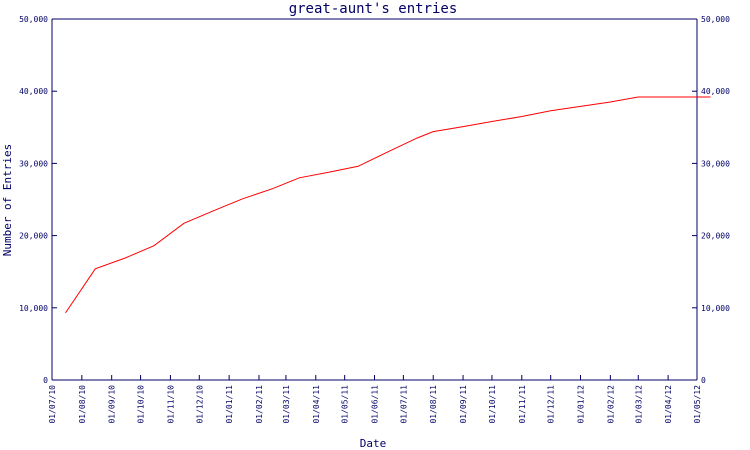  What do you see at coordinates (638, 404) in the screenshot?
I see `x-tick-label: 01/03/12` at bounding box center [638, 404].